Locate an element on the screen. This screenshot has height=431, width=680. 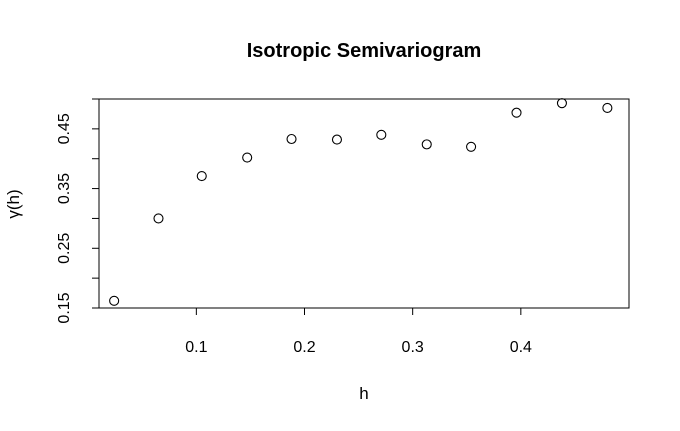
x-axis-label: h is located at coordinates (363, 393).